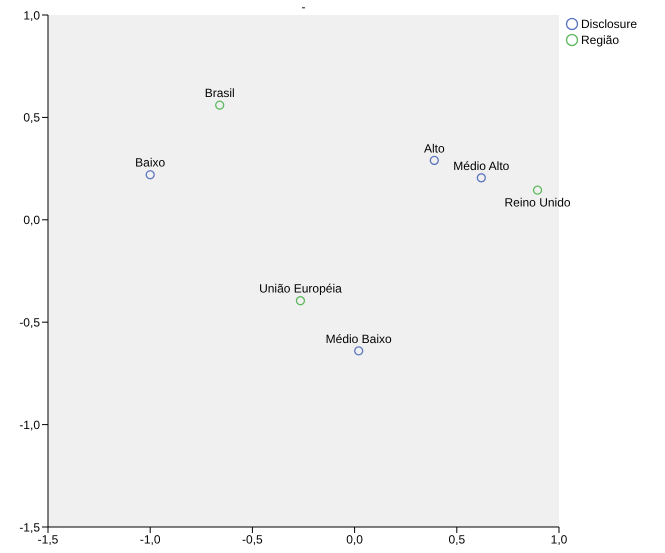 The height and width of the screenshot is (553, 665). What do you see at coordinates (600, 40) in the screenshot?
I see `legend-label: Região` at bounding box center [600, 40].